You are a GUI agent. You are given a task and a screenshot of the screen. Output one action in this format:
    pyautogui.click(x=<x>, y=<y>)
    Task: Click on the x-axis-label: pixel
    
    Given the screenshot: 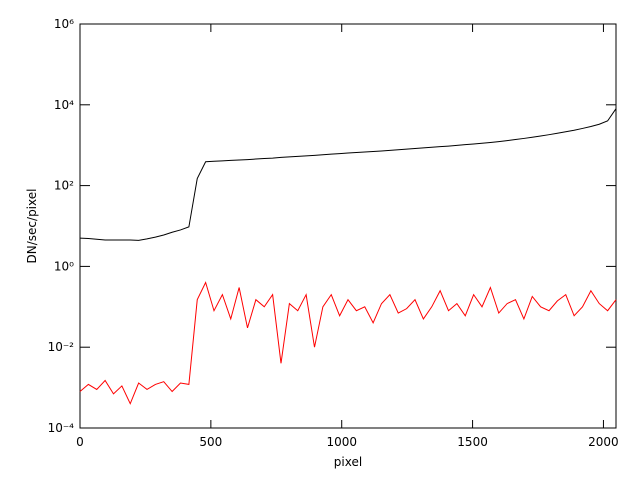 What is the action you would take?
    pyautogui.click(x=348, y=462)
    